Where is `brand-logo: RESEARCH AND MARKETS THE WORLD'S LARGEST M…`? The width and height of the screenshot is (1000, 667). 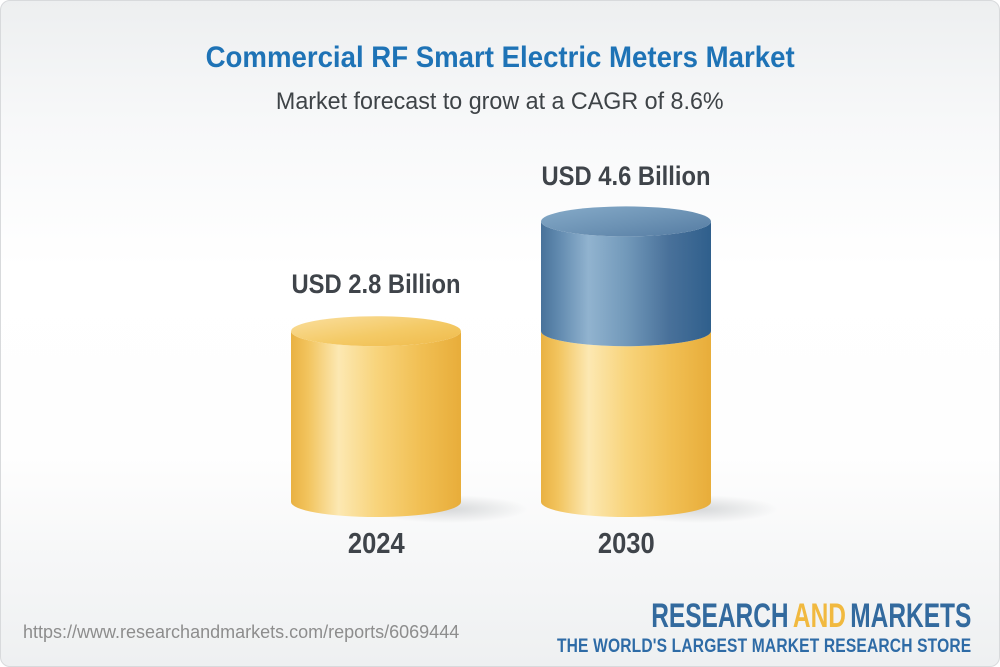 brand-logo: RESEARCH AND MARKETS THE WORLD'S LARGEST M… is located at coordinates (718, 627).